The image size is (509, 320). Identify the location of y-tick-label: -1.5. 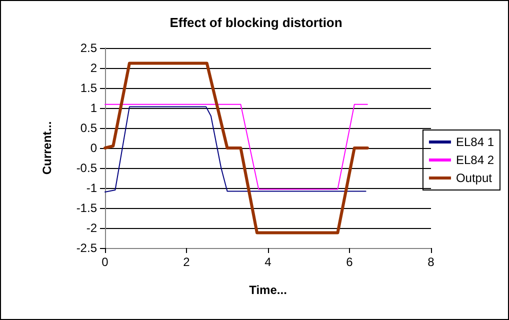
(87, 208).